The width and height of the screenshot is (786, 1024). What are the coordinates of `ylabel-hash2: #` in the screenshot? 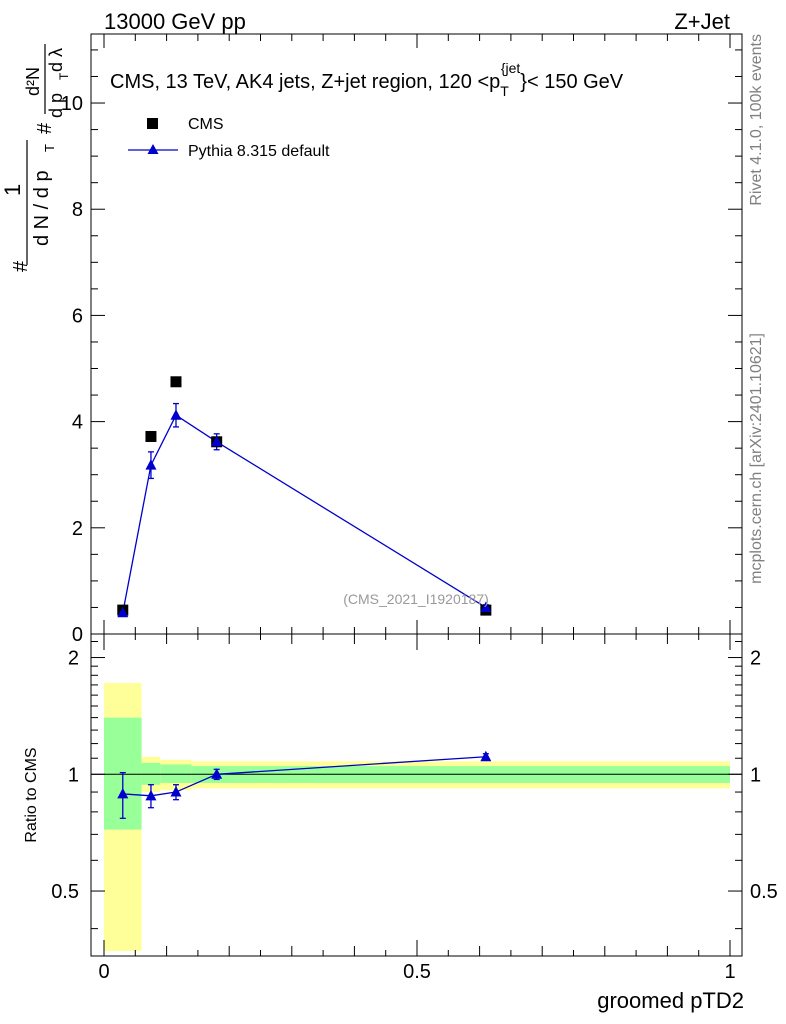 It's located at (45, 128).